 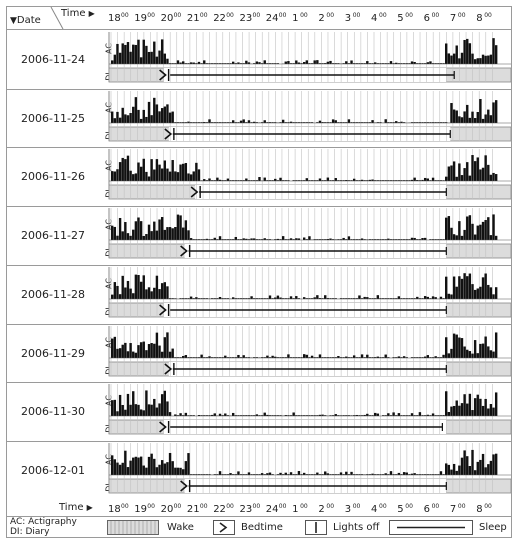 What do you see at coordinates (259, 265) in the screenshot?
I see `row-separator` at bounding box center [259, 265].